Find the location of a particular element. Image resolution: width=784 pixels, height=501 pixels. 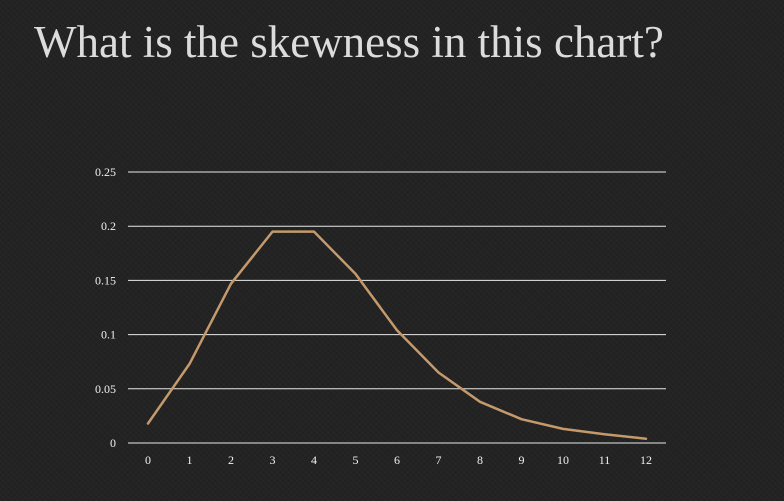

x-tick-label: 9 is located at coordinates (522, 460).